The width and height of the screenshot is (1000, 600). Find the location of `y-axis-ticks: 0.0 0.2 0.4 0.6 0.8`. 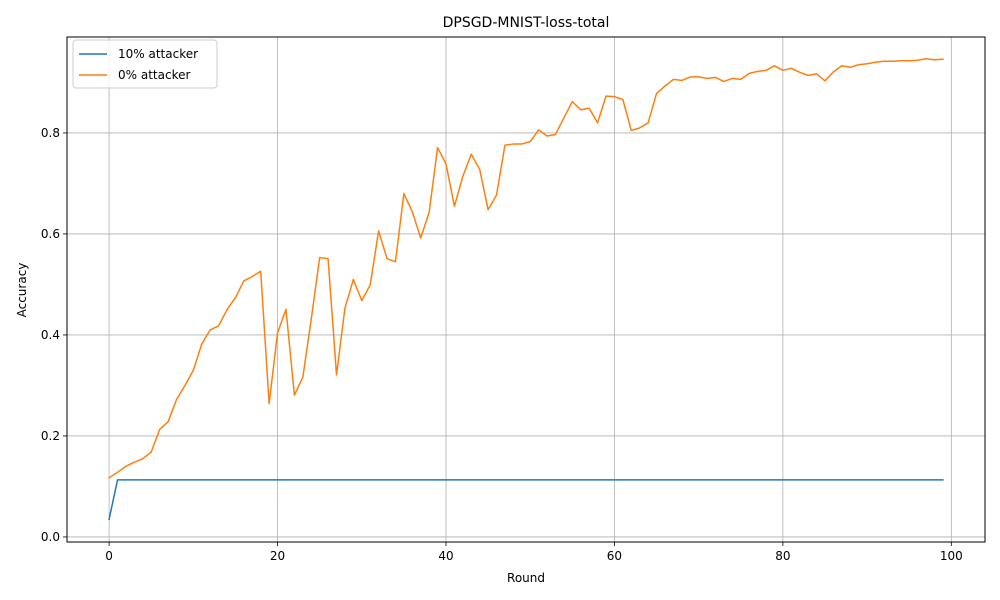

y-axis-ticks: 0.0 0.2 0.4 0.6 0.8 is located at coordinates (54, 335).